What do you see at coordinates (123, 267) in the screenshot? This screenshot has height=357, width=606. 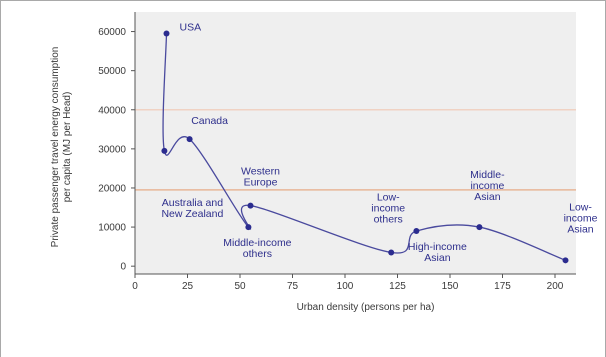 I see `y-tick-label: 0` at bounding box center [123, 267].